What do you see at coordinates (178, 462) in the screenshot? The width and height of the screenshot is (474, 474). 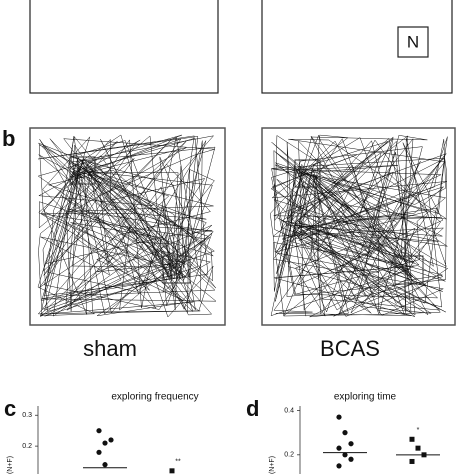 I see `significance: **` at bounding box center [178, 462].